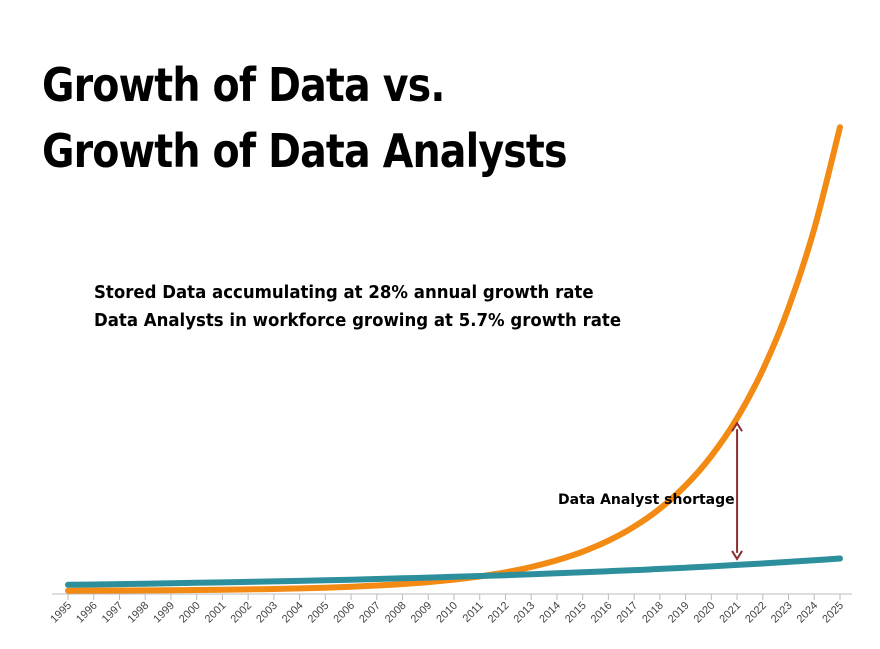 Image resolution: width=880 pixels, height=649 pixels. What do you see at coordinates (344, 613) in the screenshot?
I see `x-tick-label-2006: 2006` at bounding box center [344, 613].